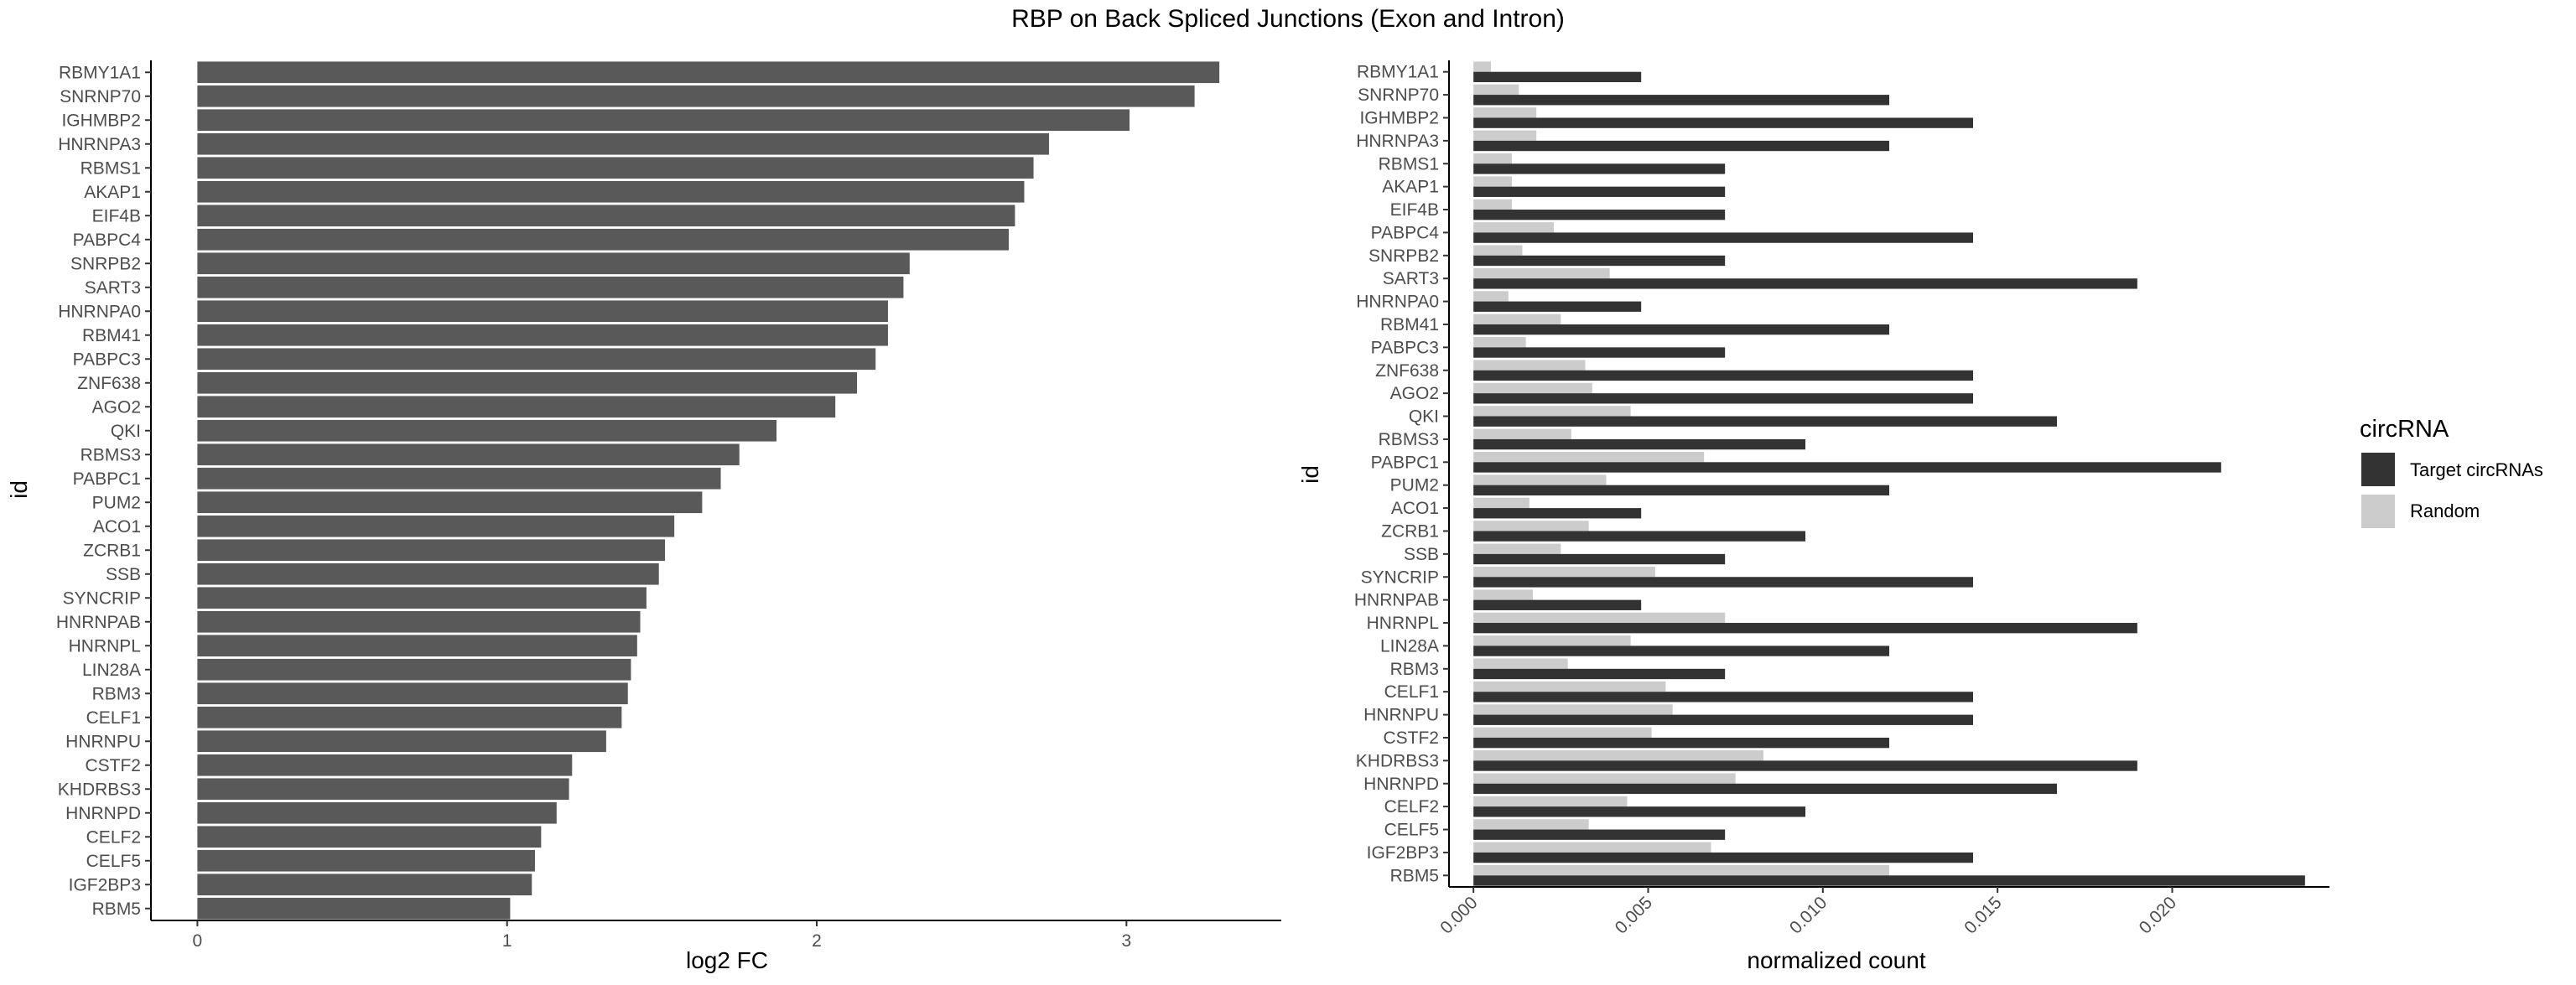  I want to click on left-y-tick-label: RBMS1, so click(110, 168).